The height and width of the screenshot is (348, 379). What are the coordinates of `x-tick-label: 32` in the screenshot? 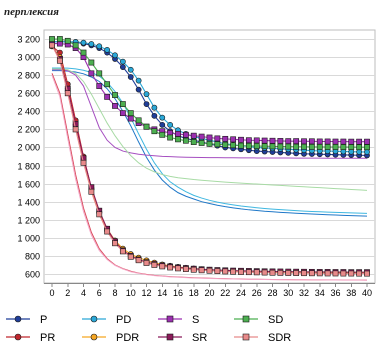 It's located at (304, 293).